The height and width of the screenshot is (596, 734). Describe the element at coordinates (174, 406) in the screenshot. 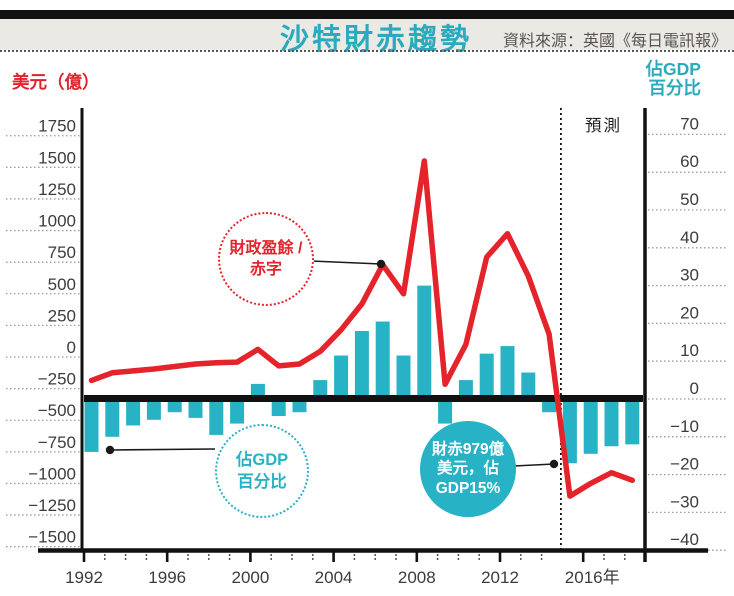

I see `gdp-bar-1996` at that location.